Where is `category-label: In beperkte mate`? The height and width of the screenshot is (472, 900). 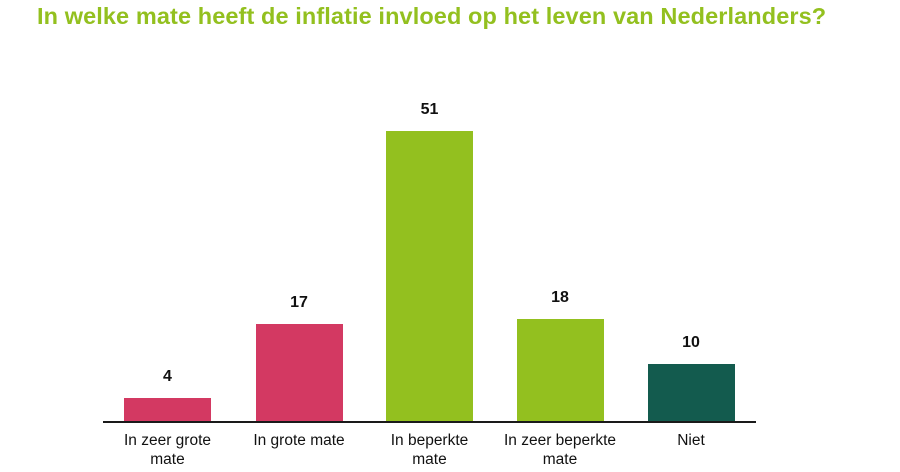 category-label: In beperkte mate is located at coordinates (429, 450).